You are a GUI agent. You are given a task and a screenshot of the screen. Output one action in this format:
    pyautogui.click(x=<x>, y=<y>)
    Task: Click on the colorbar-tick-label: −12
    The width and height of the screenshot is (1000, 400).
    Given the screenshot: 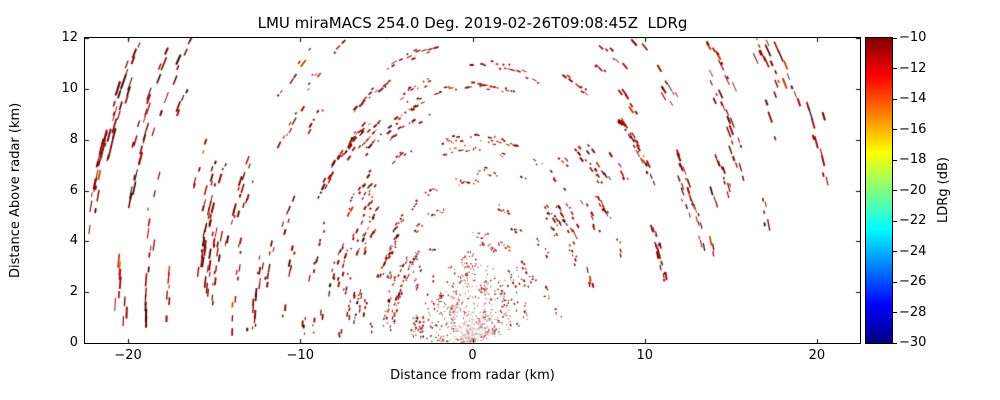 What is the action you would take?
    pyautogui.click(x=913, y=68)
    